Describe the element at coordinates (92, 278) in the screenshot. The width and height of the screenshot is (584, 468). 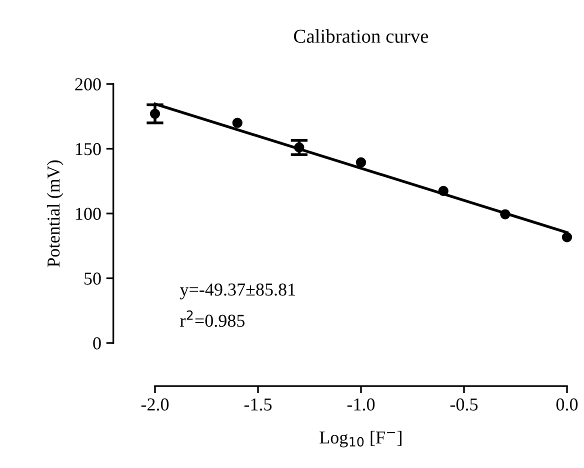
I see `y-tick-label: 50` at that location.